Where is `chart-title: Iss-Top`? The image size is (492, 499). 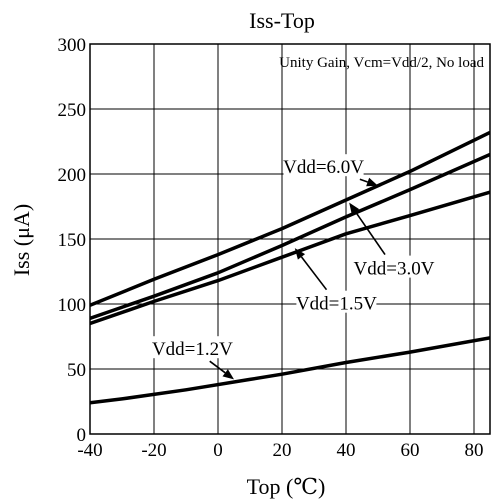
chart-title: Iss-Top is located at coordinates (282, 20).